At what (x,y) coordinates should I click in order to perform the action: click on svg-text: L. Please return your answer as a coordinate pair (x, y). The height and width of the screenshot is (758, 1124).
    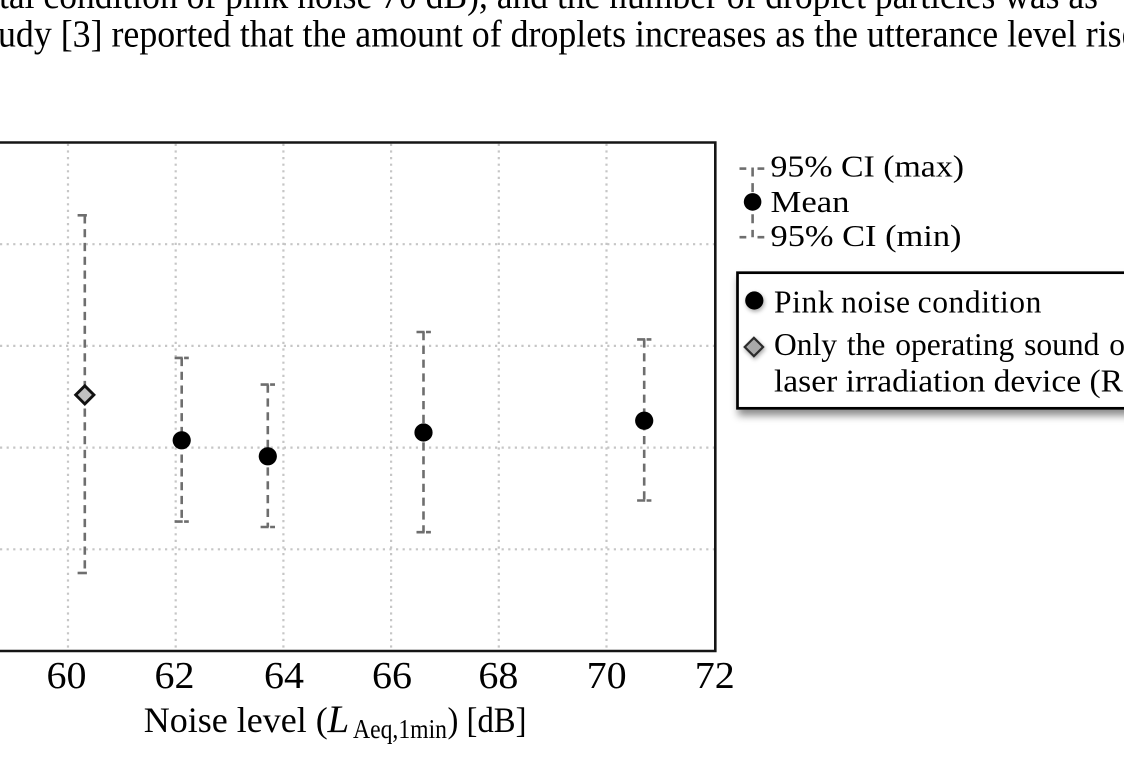
    Looking at the image, I should click on (338, 719).